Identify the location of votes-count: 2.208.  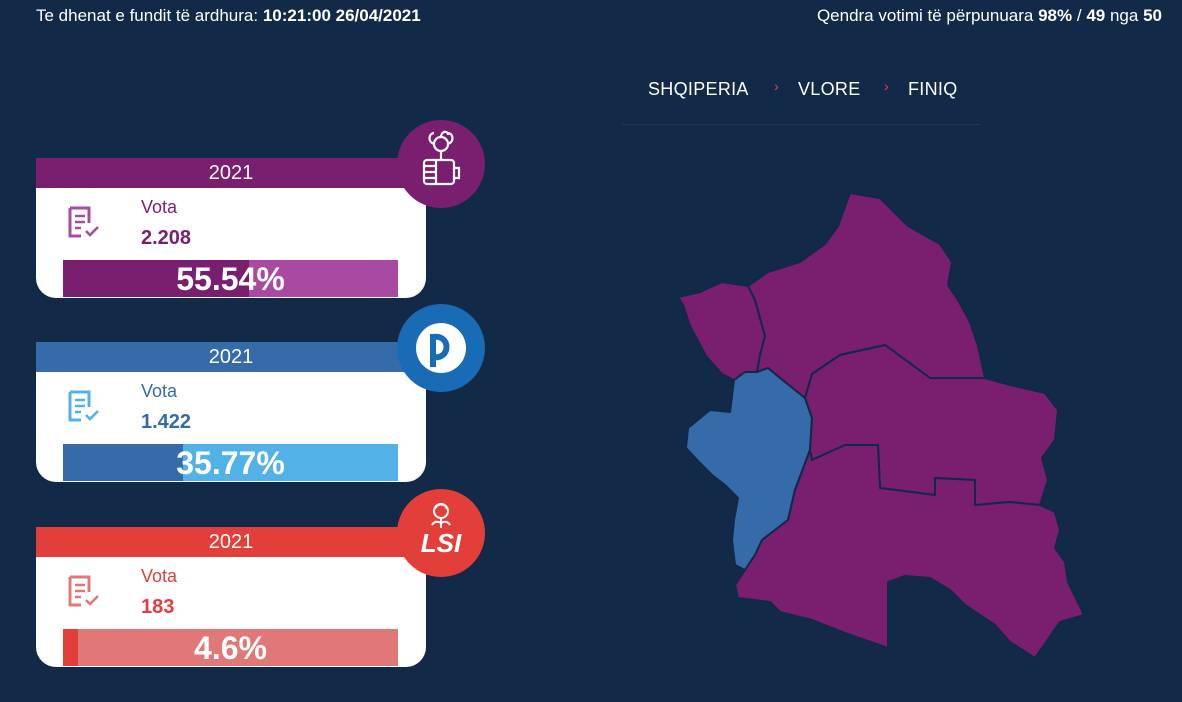
(166, 238).